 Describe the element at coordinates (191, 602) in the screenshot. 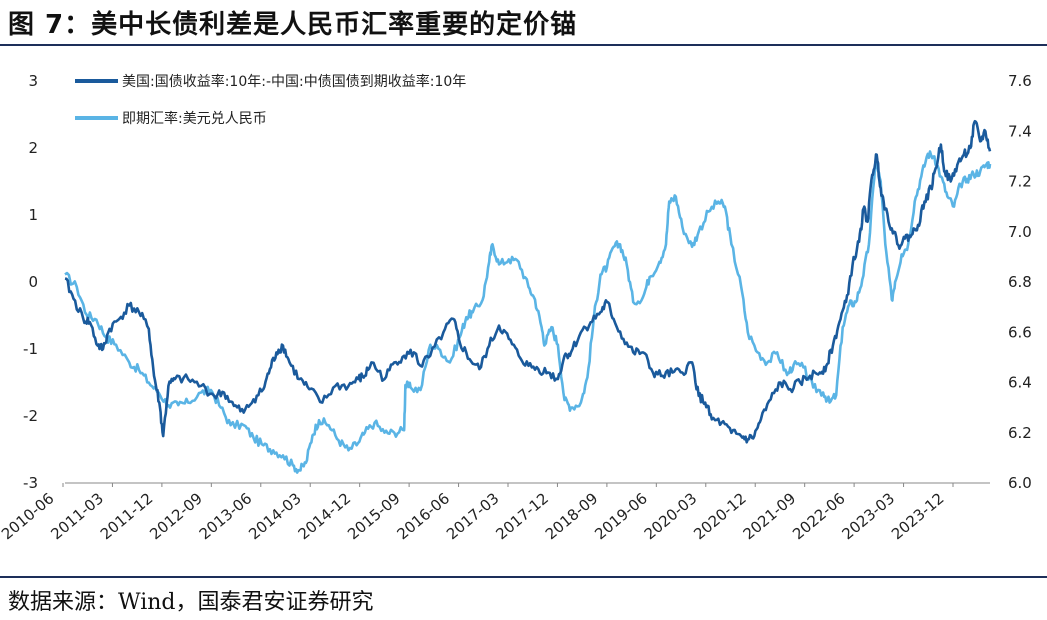

I see `source-note: 数据来源：Wind，国泰君安证券研究` at that location.